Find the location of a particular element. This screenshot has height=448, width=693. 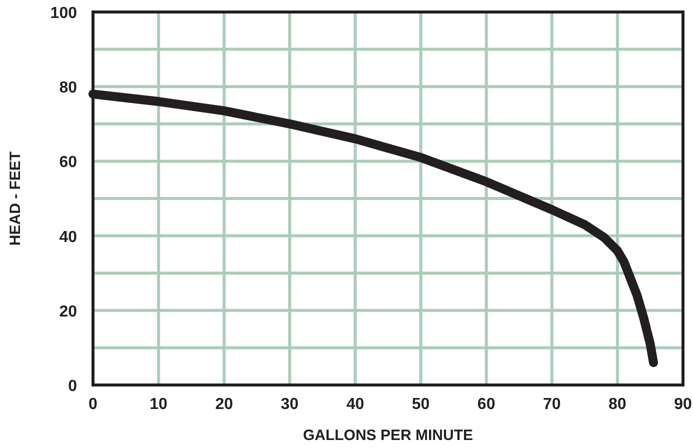

y-tick-label: 100 is located at coordinates (64, 13).